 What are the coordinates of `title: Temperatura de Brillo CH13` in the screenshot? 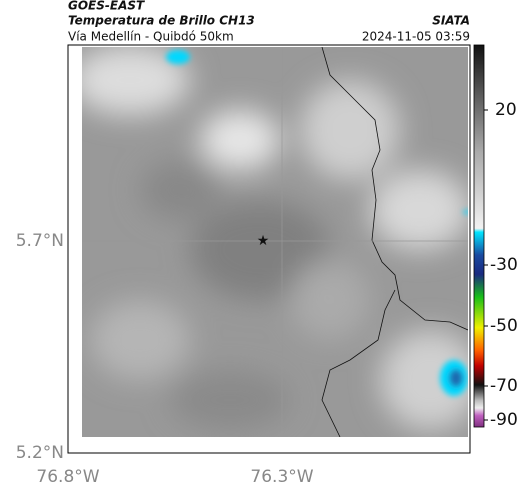 It's located at (161, 21).